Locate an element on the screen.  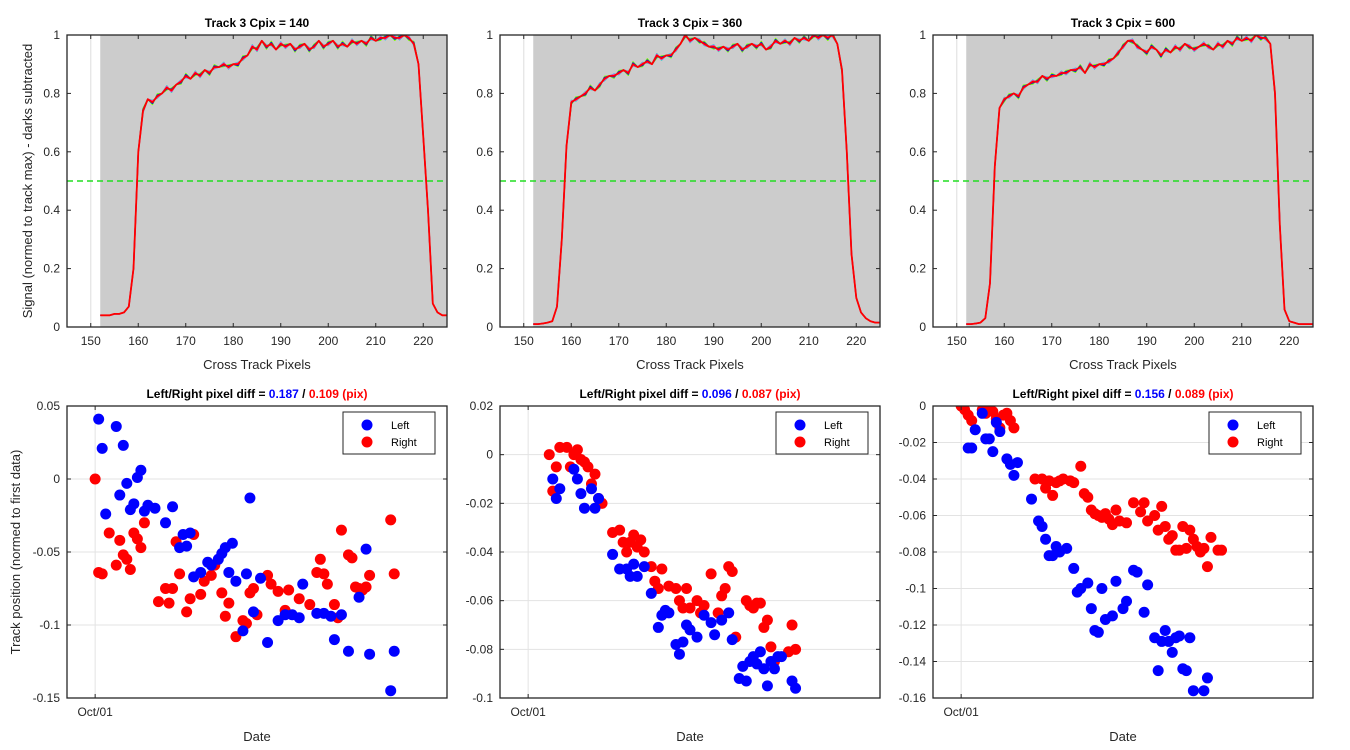
legend-left-marker is located at coordinates (367, 425).